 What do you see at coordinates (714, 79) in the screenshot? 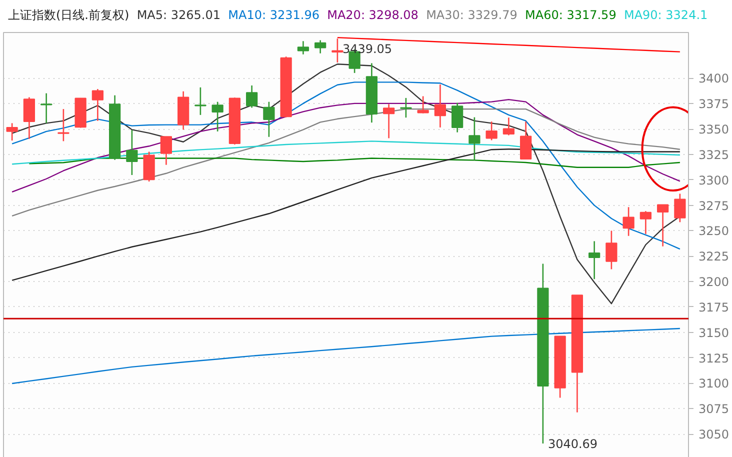
I see `y-tick-label: 3400` at bounding box center [714, 79].